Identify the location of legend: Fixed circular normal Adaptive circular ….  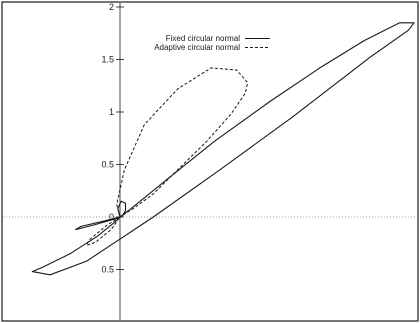
(212, 43).